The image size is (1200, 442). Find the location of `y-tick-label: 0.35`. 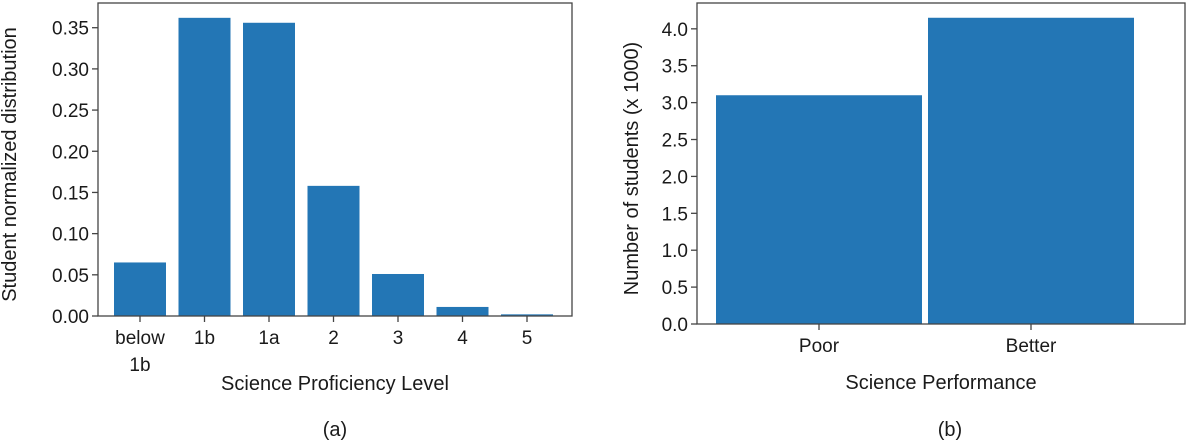

y-tick-label: 0.35 is located at coordinates (70, 29).